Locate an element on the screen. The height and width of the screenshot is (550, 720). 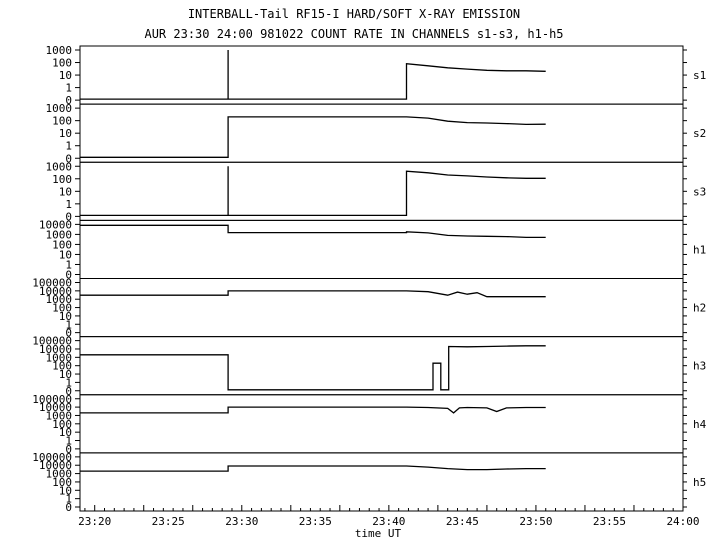
x-tick-label: 23:50 is located at coordinates (535, 521).